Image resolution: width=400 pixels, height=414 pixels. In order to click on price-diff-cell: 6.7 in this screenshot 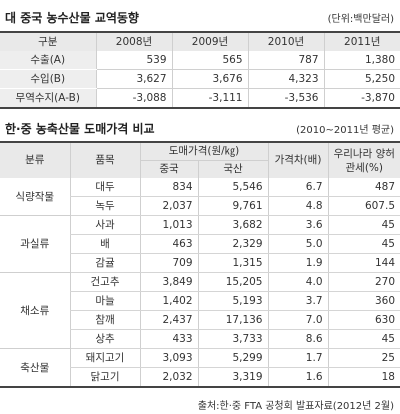, I will do `click(297, 187)`.